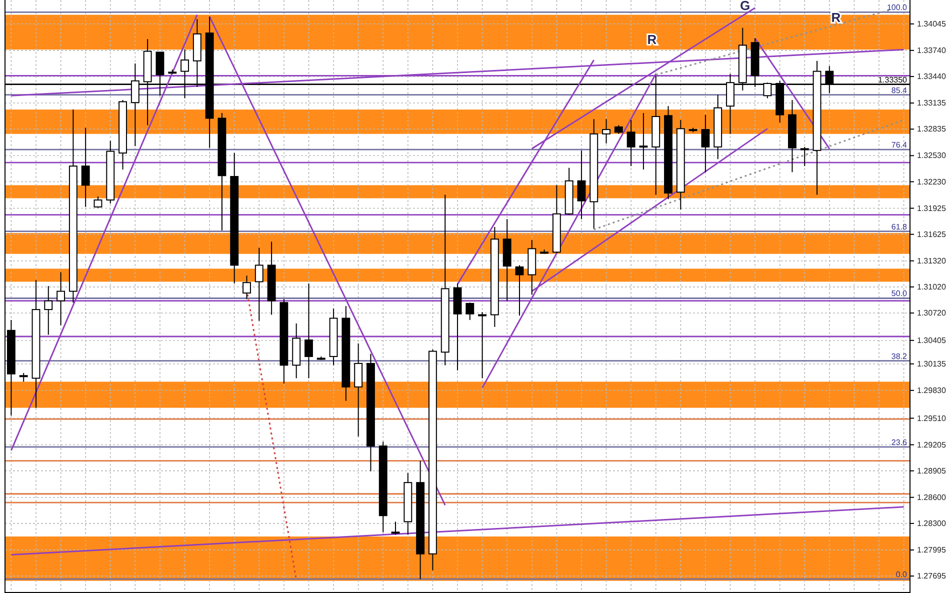  Describe the element at coordinates (931, 390) in the screenshot. I see `y-tick-label: 1.29830` at that location.